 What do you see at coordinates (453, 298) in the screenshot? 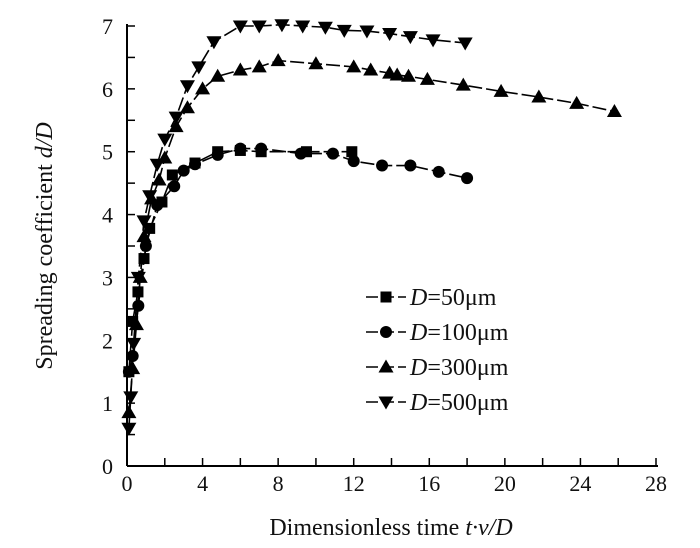
I see `legend-label: D=50μm` at bounding box center [453, 298].